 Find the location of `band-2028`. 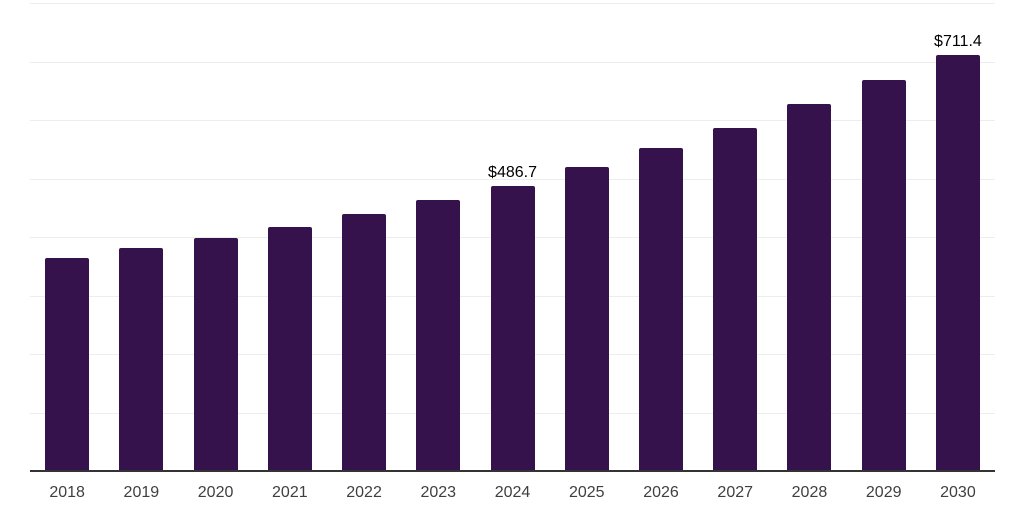

band-2028 is located at coordinates (809, 237).